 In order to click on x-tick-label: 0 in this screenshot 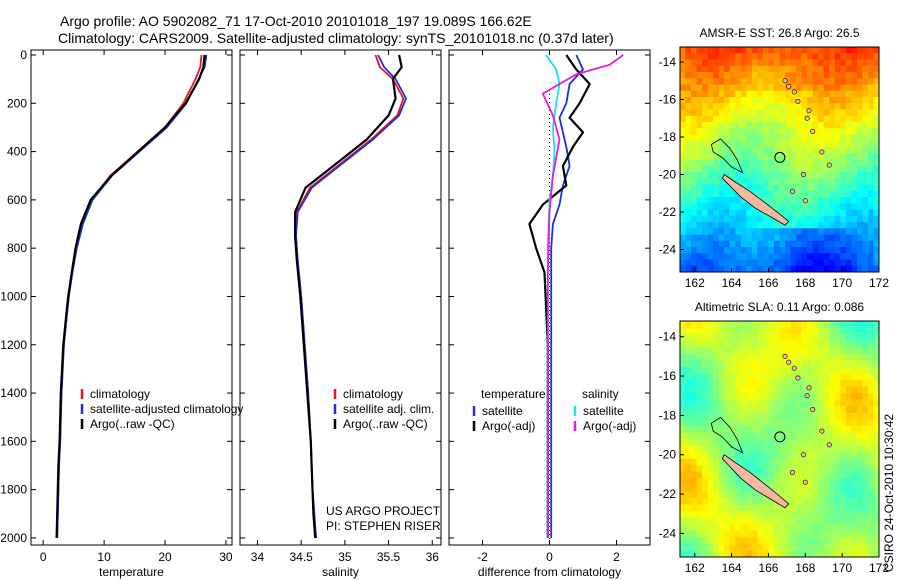, I will do `click(549, 557)`.